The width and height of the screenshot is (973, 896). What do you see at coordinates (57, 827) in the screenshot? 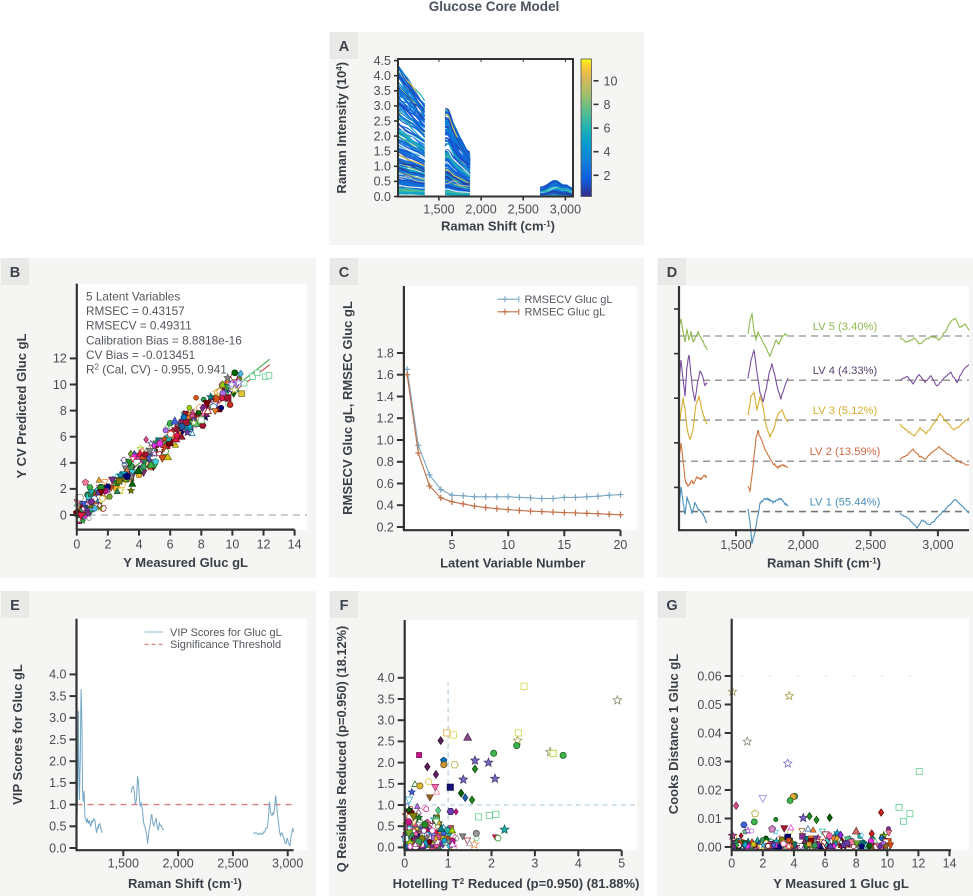
I see `svg-text: 0.5` at bounding box center [57, 827].